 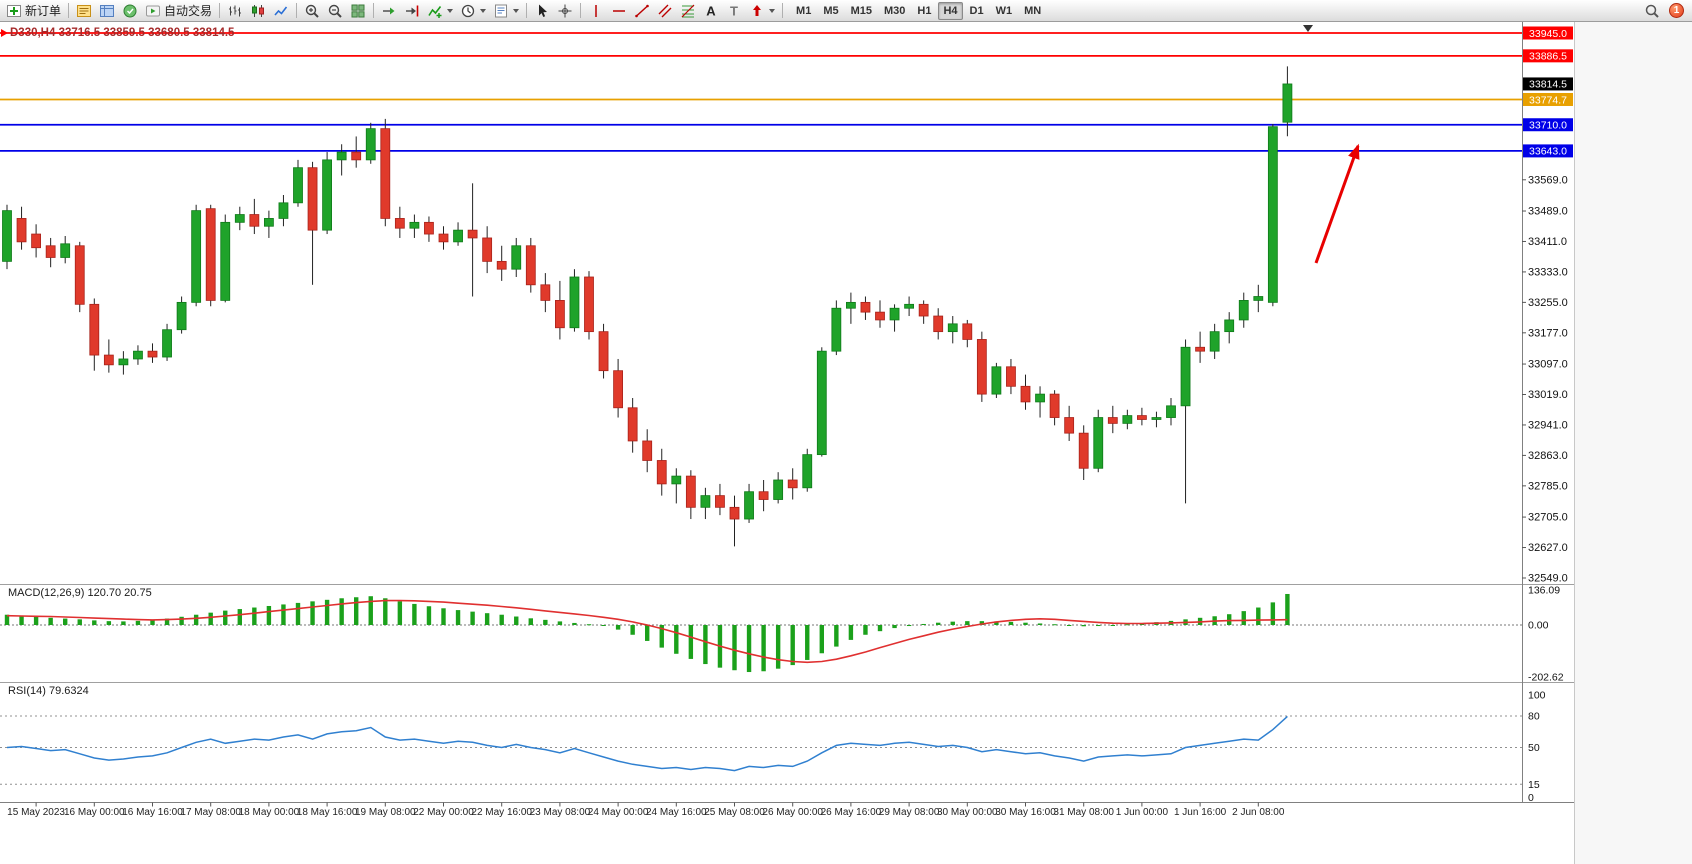 What do you see at coordinates (950, 10) in the screenshot?
I see `timeframe-button-H4: H4` at bounding box center [950, 10].